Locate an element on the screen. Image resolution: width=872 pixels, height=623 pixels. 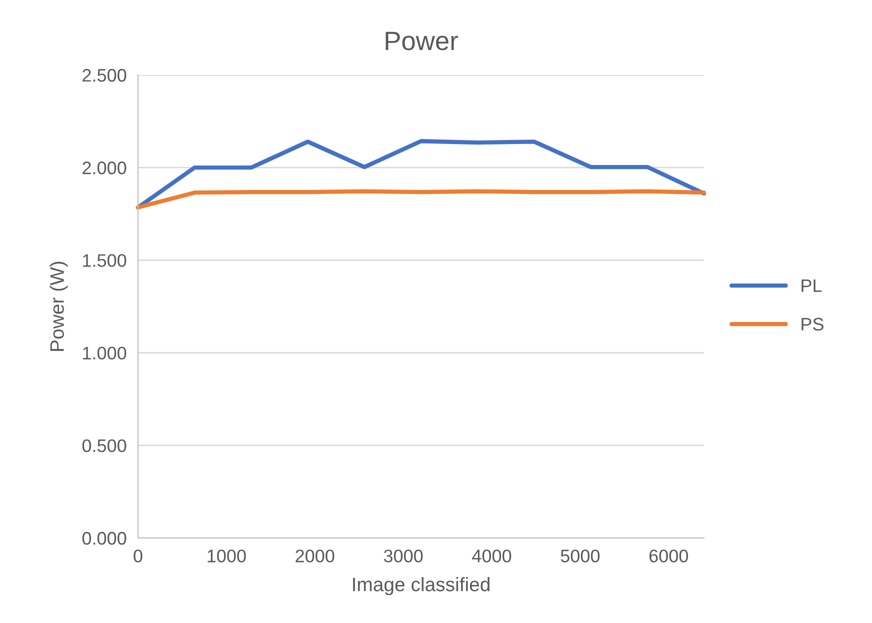
x-tick-label: 1000 is located at coordinates (227, 556).